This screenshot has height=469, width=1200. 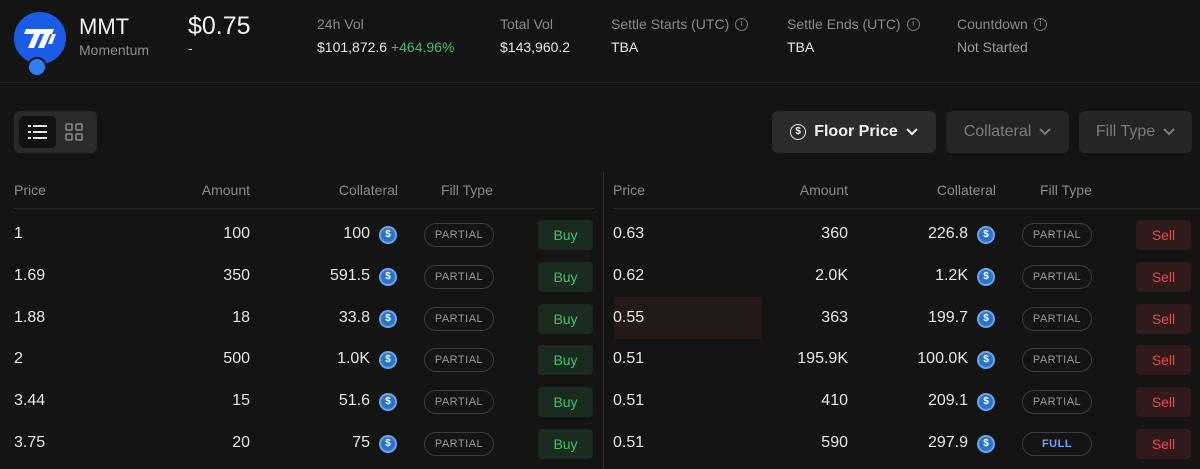 What do you see at coordinates (30, 401) in the screenshot?
I see `order-price: 3.44` at bounding box center [30, 401].